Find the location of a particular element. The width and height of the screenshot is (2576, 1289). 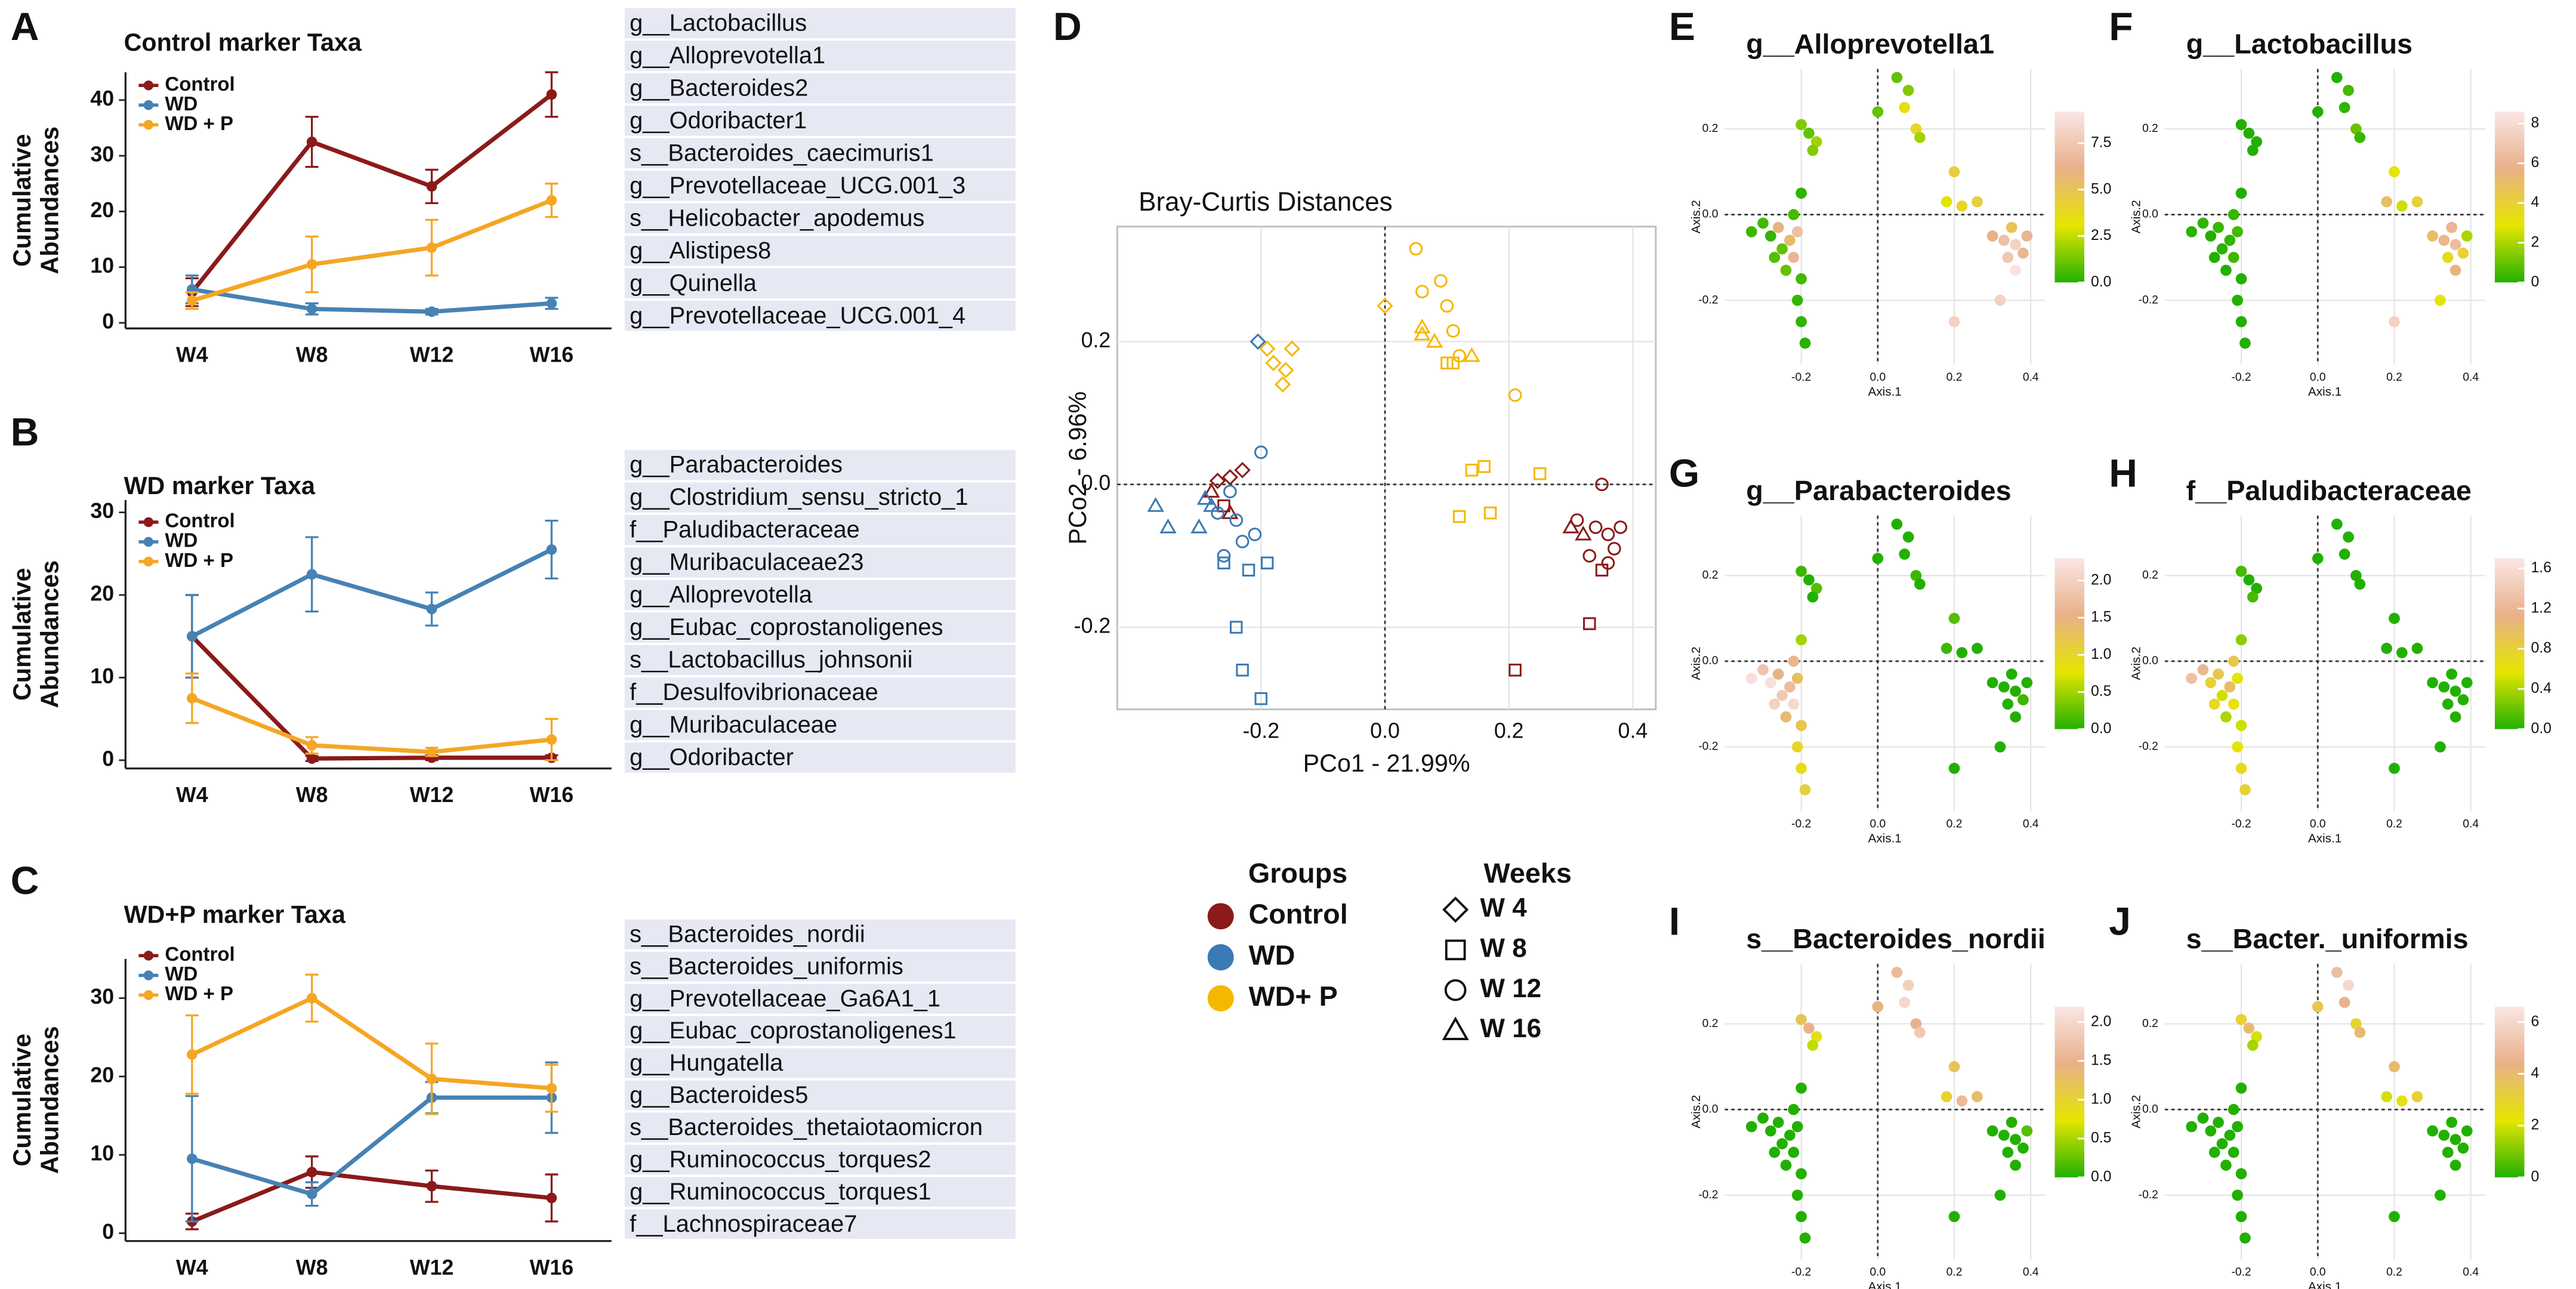

x-tick-label: W8 is located at coordinates (312, 355).